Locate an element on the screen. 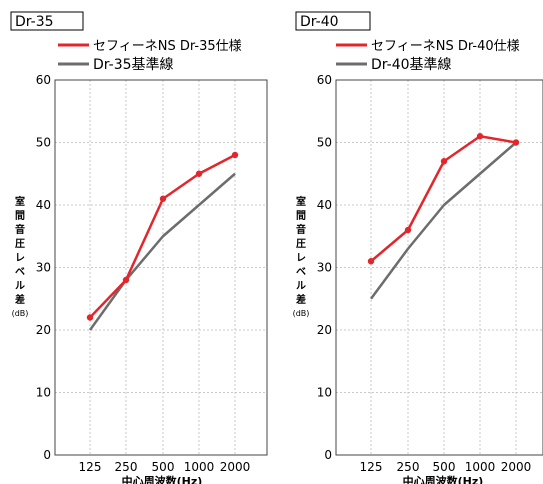  legend: セフィーネNS Dr-40仕様 Dr-40基準線 is located at coordinates (428, 56).